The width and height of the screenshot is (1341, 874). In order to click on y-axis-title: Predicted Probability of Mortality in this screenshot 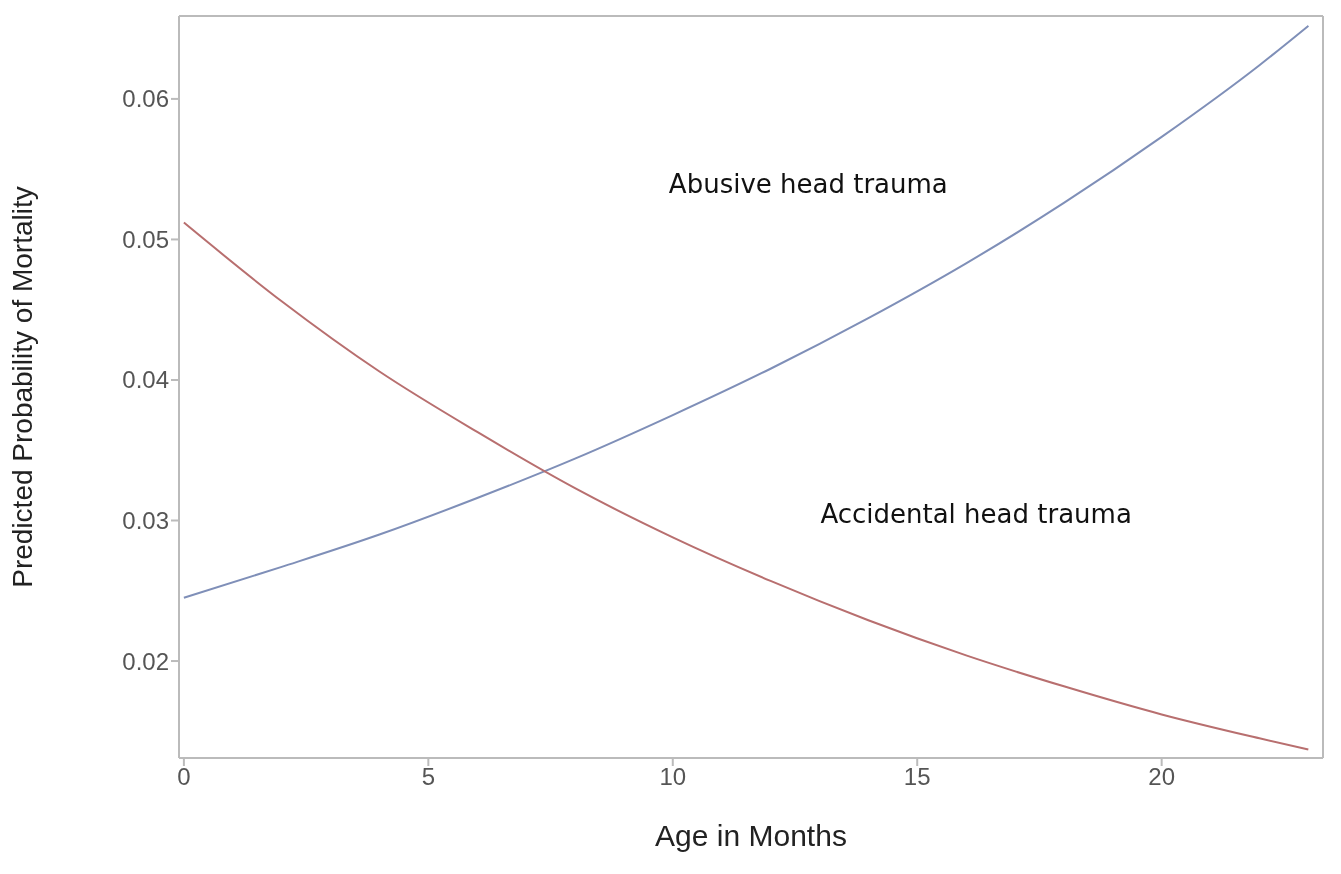, I will do `click(22, 387)`.